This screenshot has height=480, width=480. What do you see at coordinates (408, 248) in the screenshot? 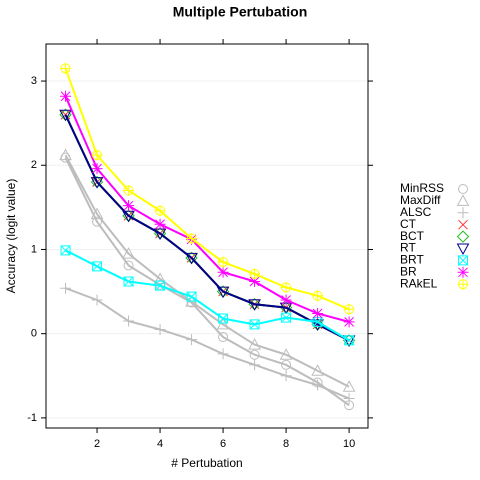
I see `legend-label: RT` at bounding box center [408, 248].